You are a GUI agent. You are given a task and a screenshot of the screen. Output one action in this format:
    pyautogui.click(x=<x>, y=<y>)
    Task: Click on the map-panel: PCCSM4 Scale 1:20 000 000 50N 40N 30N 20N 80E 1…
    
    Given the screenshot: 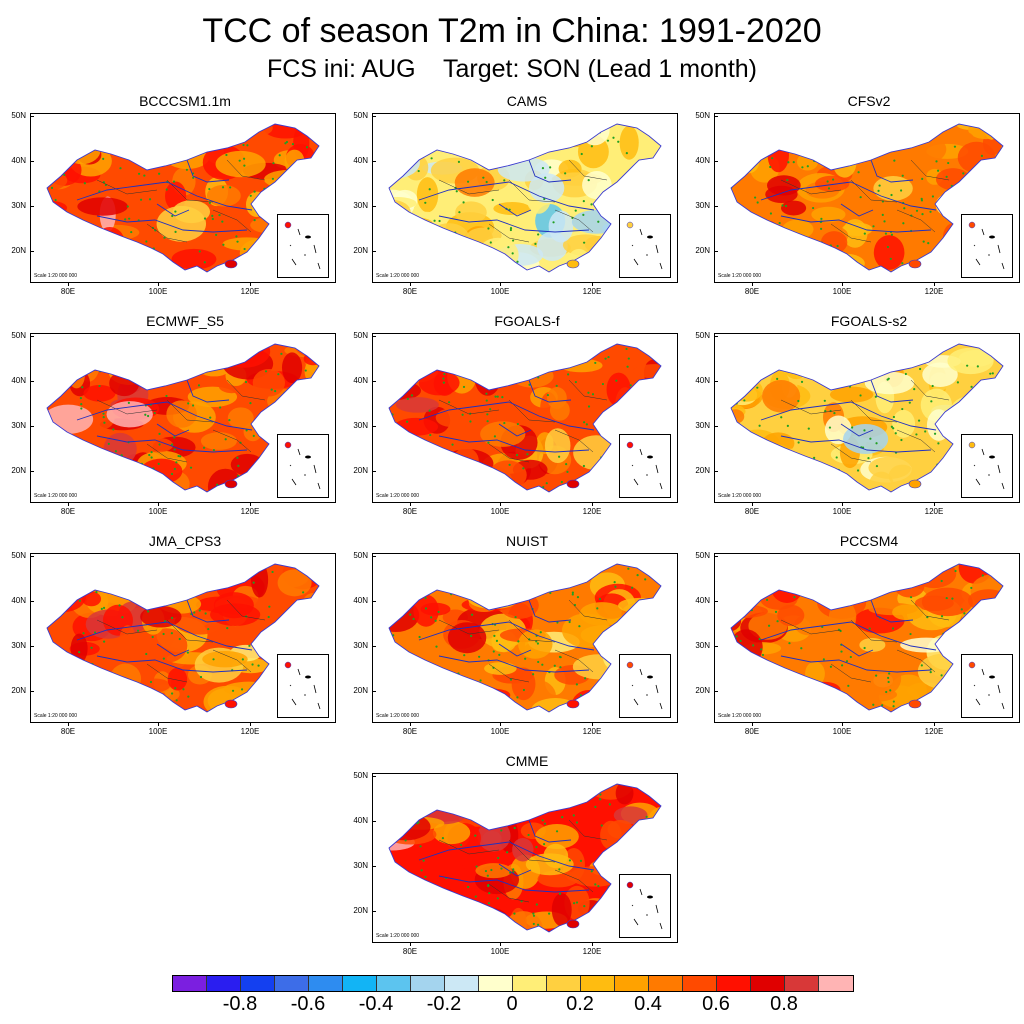 What is the action you would take?
    pyautogui.click(x=854, y=640)
    